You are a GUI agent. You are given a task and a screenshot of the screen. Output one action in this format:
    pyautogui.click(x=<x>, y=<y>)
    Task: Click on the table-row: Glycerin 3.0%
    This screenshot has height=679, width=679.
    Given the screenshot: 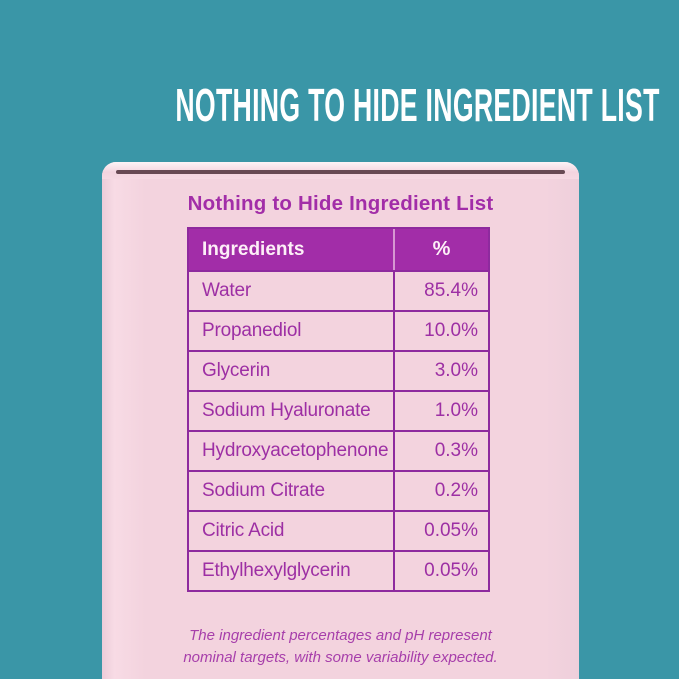 What is the action you would take?
    pyautogui.click(x=338, y=370)
    